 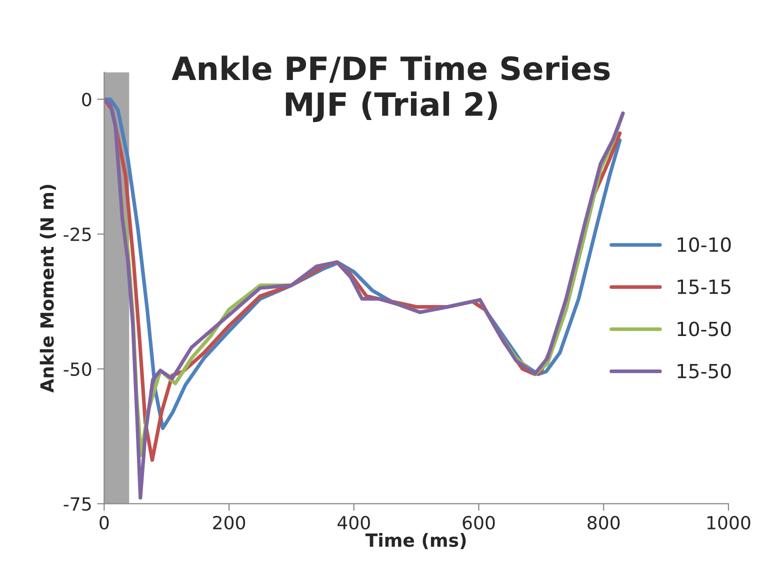 What do you see at coordinates (391, 89) in the screenshot?
I see `chart-title: Ankle PF/DF Time Series MJF (Trial 2)` at bounding box center [391, 89].